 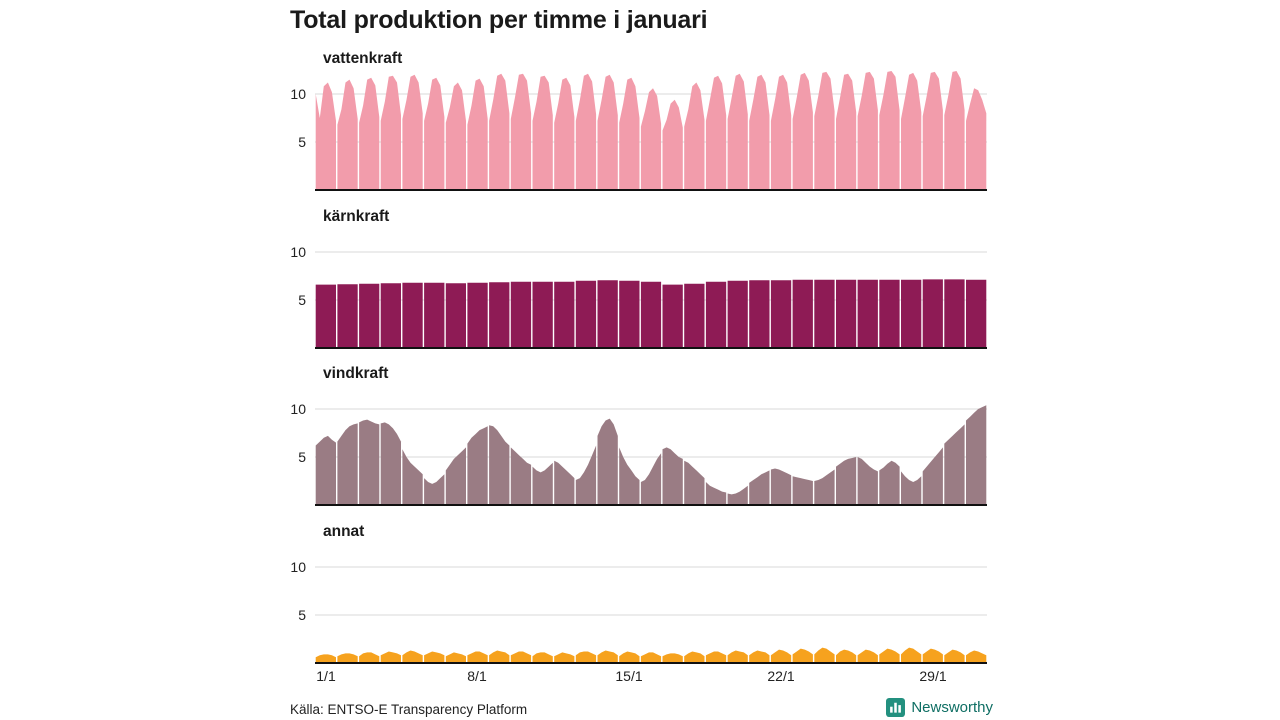 I want to click on newsworthy-brand-name: Newsworthy, so click(x=952, y=707).